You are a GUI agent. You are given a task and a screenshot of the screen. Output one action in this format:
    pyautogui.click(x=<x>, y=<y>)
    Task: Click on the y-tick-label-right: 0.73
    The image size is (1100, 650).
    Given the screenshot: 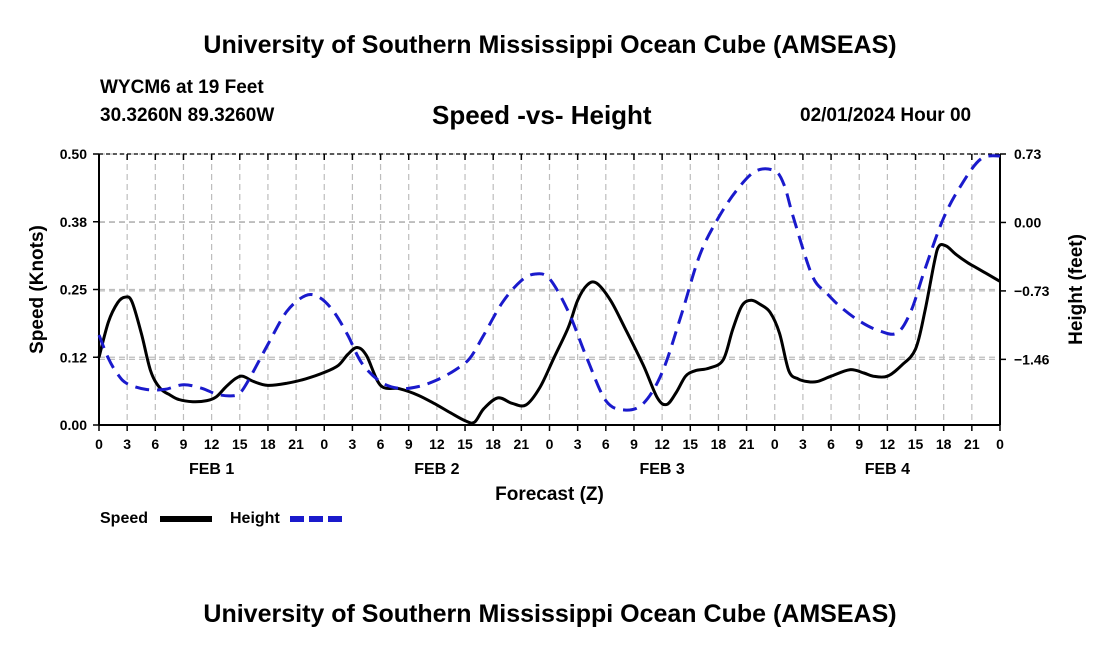 What is the action you would take?
    pyautogui.click(x=1027, y=154)
    